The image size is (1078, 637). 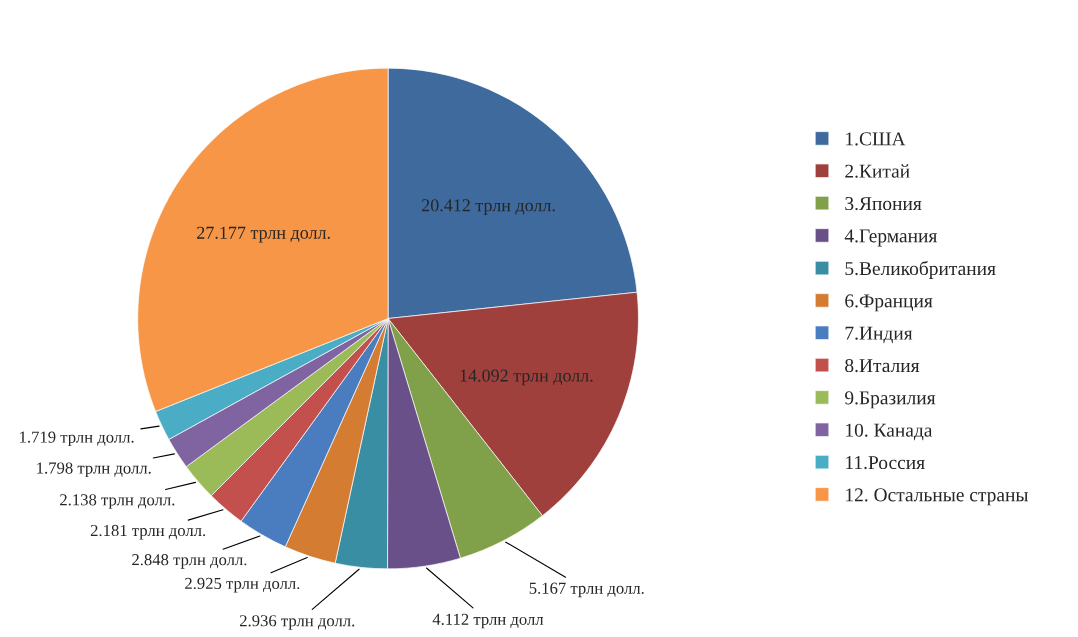 What do you see at coordinates (263, 234) in the screenshot?
I see `data-label: 27.177 трлн долл.` at bounding box center [263, 234].